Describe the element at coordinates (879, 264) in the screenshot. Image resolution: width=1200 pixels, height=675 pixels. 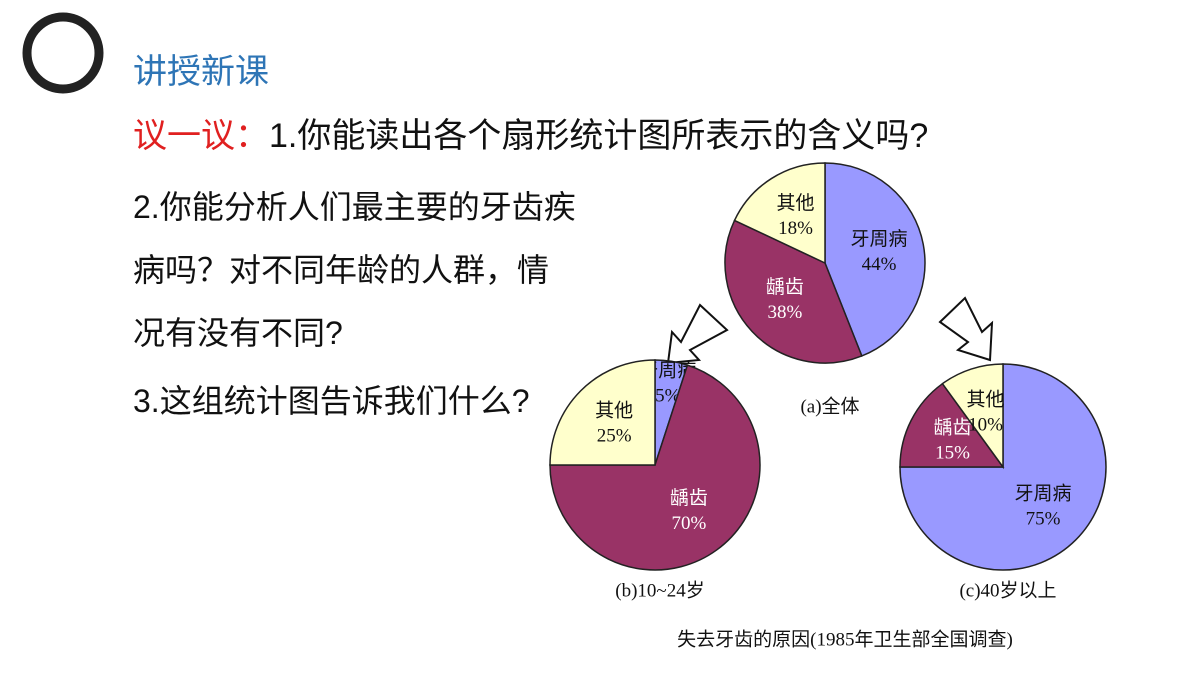
I see `slice-value-label: 44%` at that location.